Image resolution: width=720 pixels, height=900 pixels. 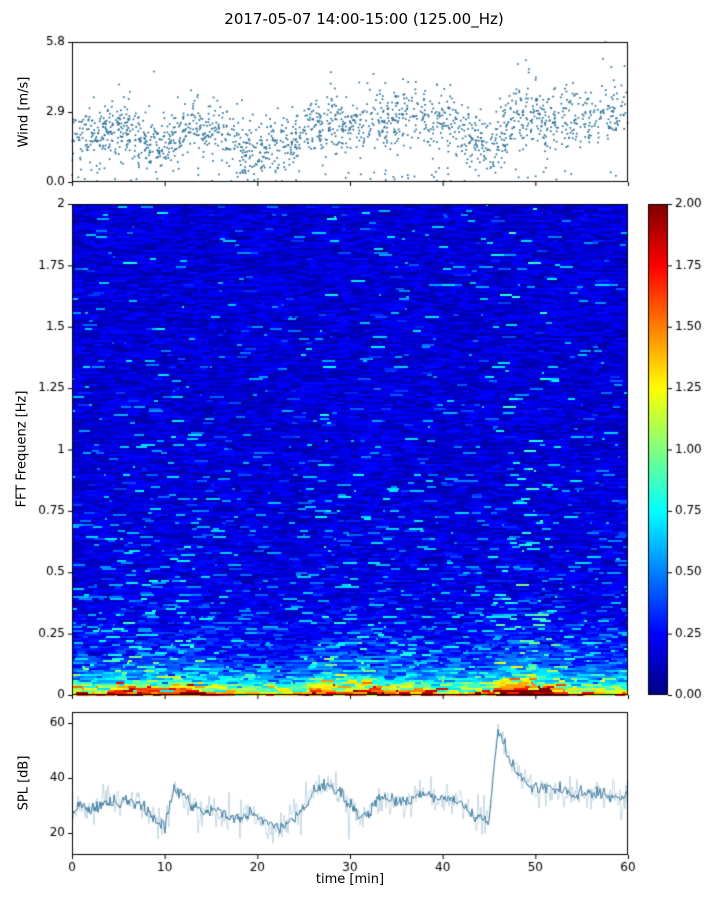 I want to click on spl-y-axis-label: SPL [dB], so click(x=24, y=783).